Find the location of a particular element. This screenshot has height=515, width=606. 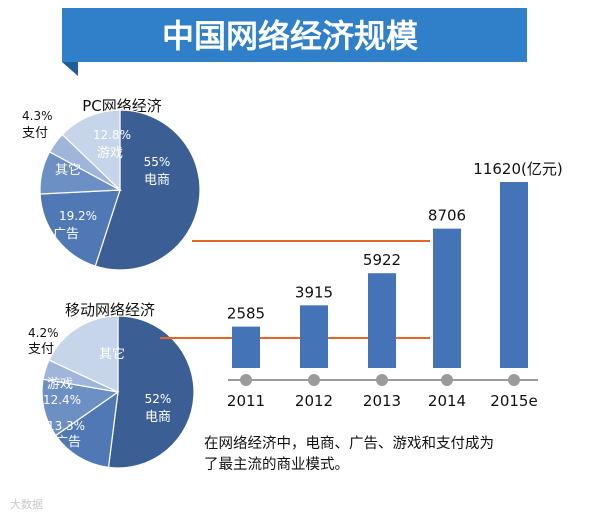

bar-2014 is located at coordinates (447, 298).